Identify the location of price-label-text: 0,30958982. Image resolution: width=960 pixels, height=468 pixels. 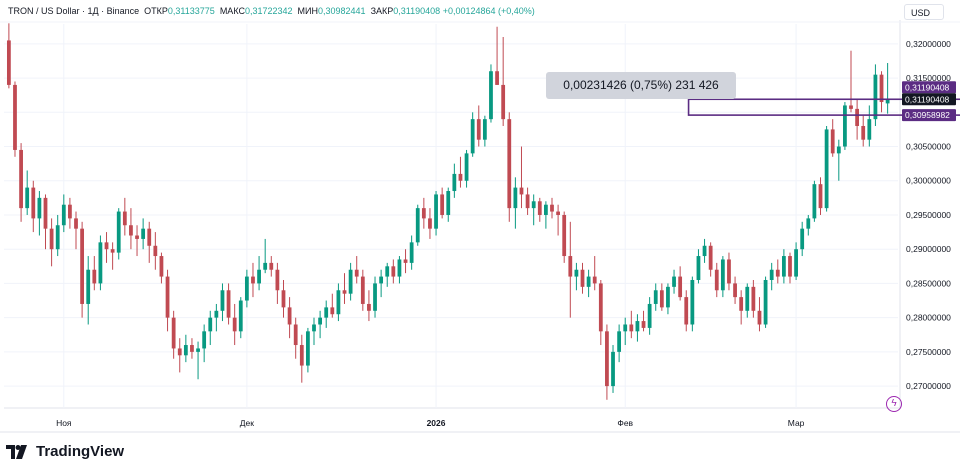
(927, 115).